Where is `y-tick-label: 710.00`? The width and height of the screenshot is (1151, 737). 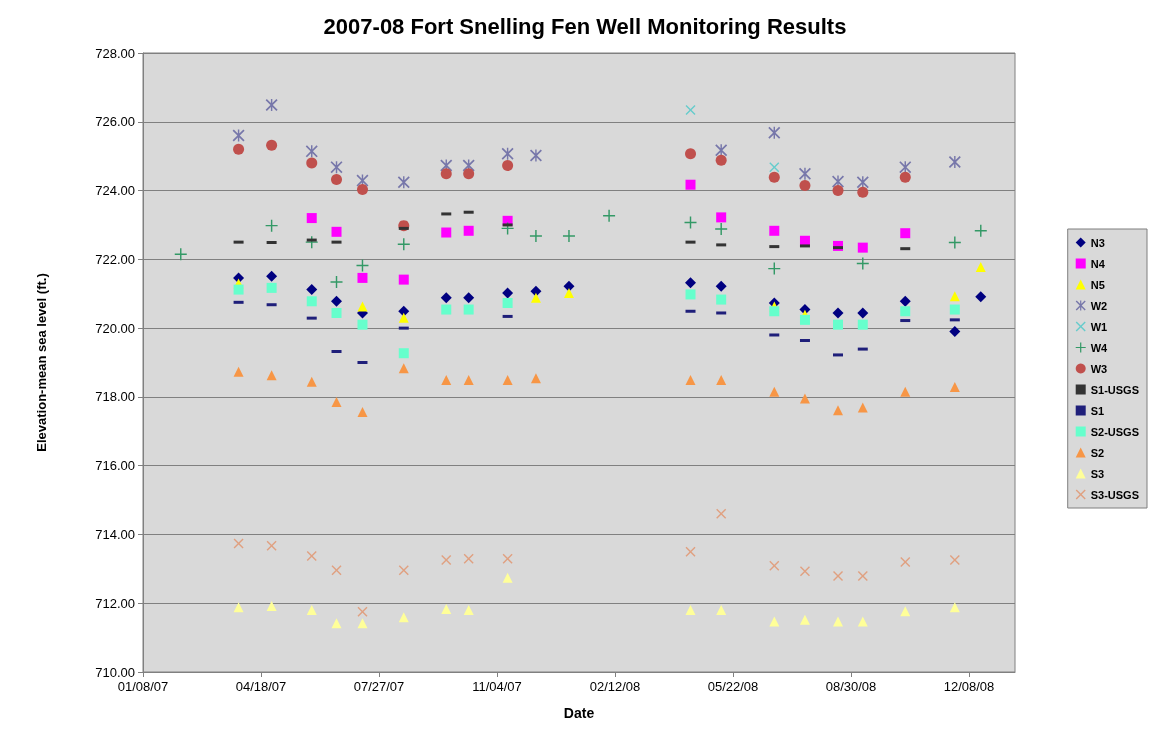
y-tick-label: 710.00 is located at coordinates (115, 672).